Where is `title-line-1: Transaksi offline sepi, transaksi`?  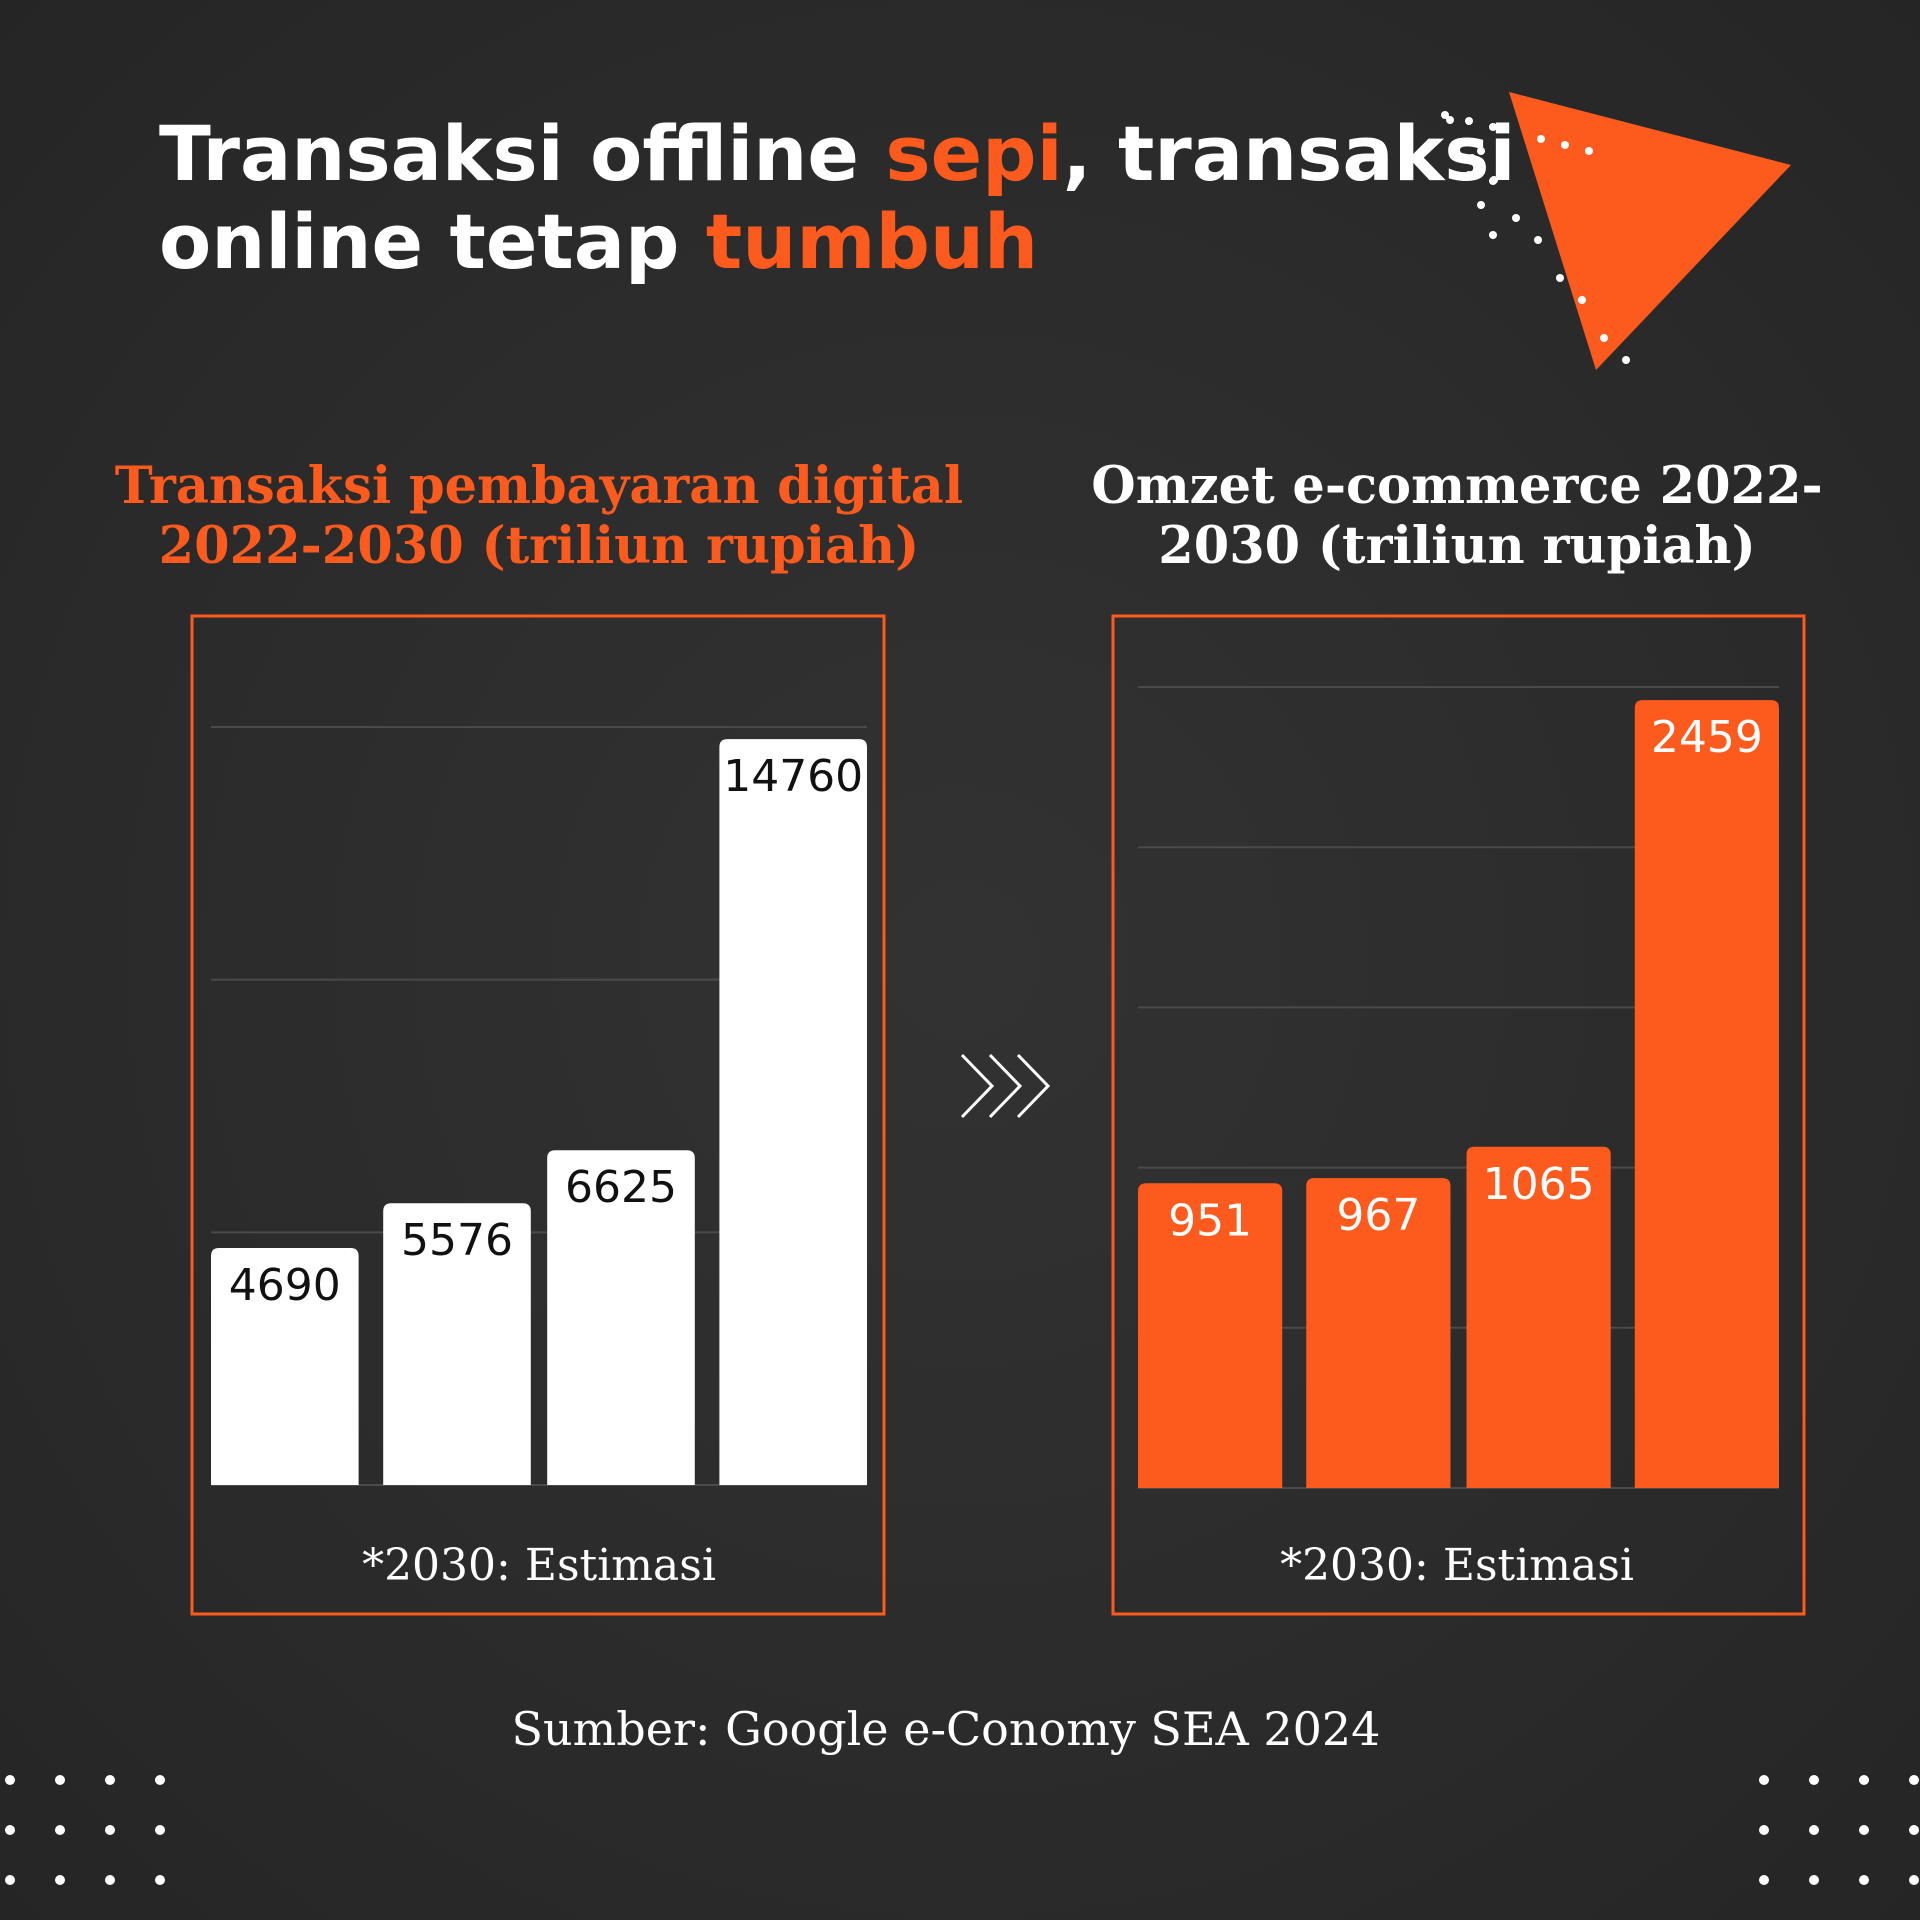 title-line-1: Transaksi offline sepi, transaksi is located at coordinates (837, 153).